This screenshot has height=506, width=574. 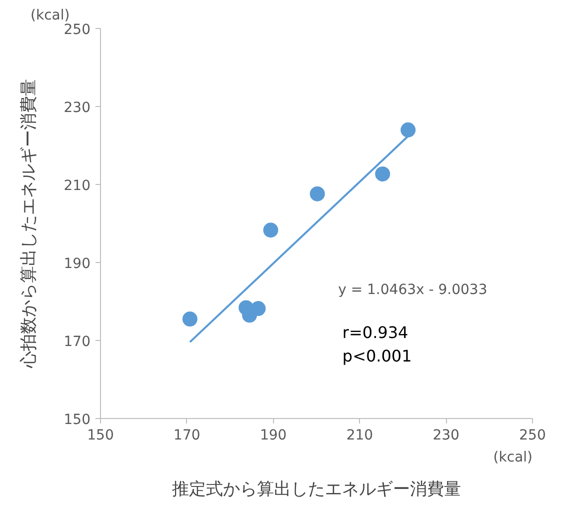 I want to click on x-tick-label: 250, so click(x=532, y=436).